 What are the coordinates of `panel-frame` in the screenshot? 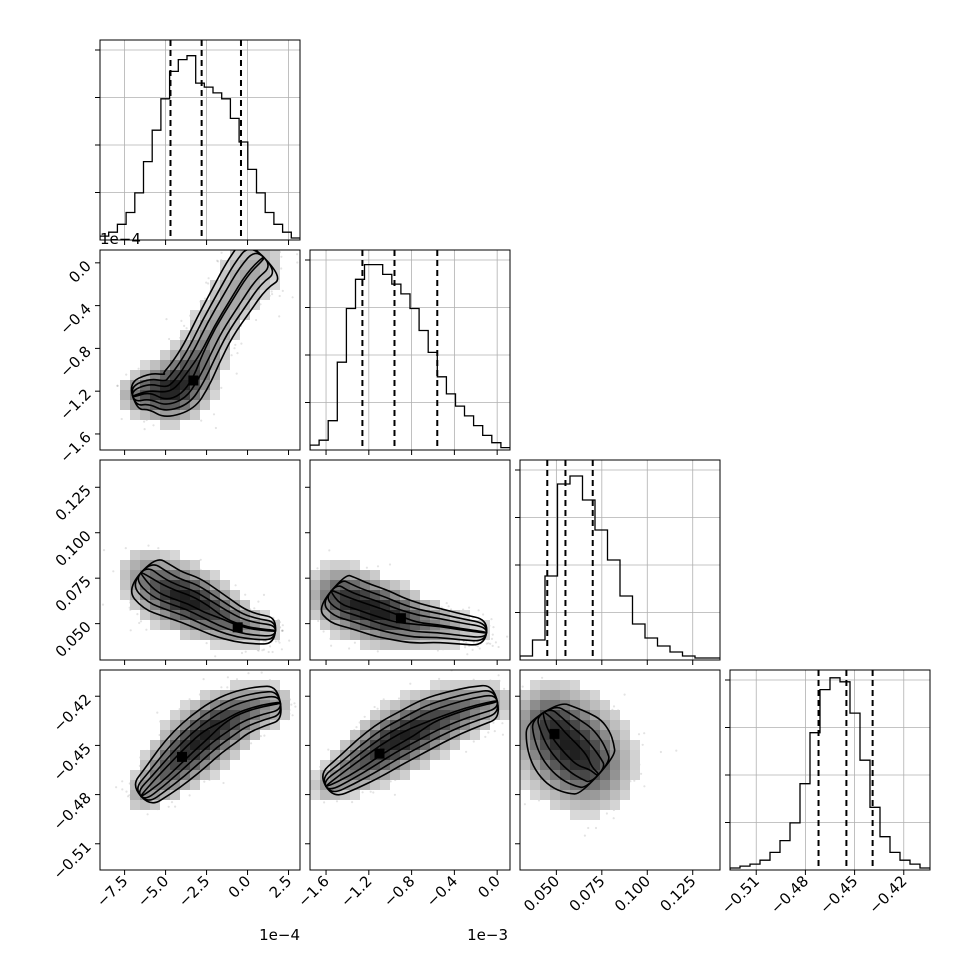 It's located at (410, 560).